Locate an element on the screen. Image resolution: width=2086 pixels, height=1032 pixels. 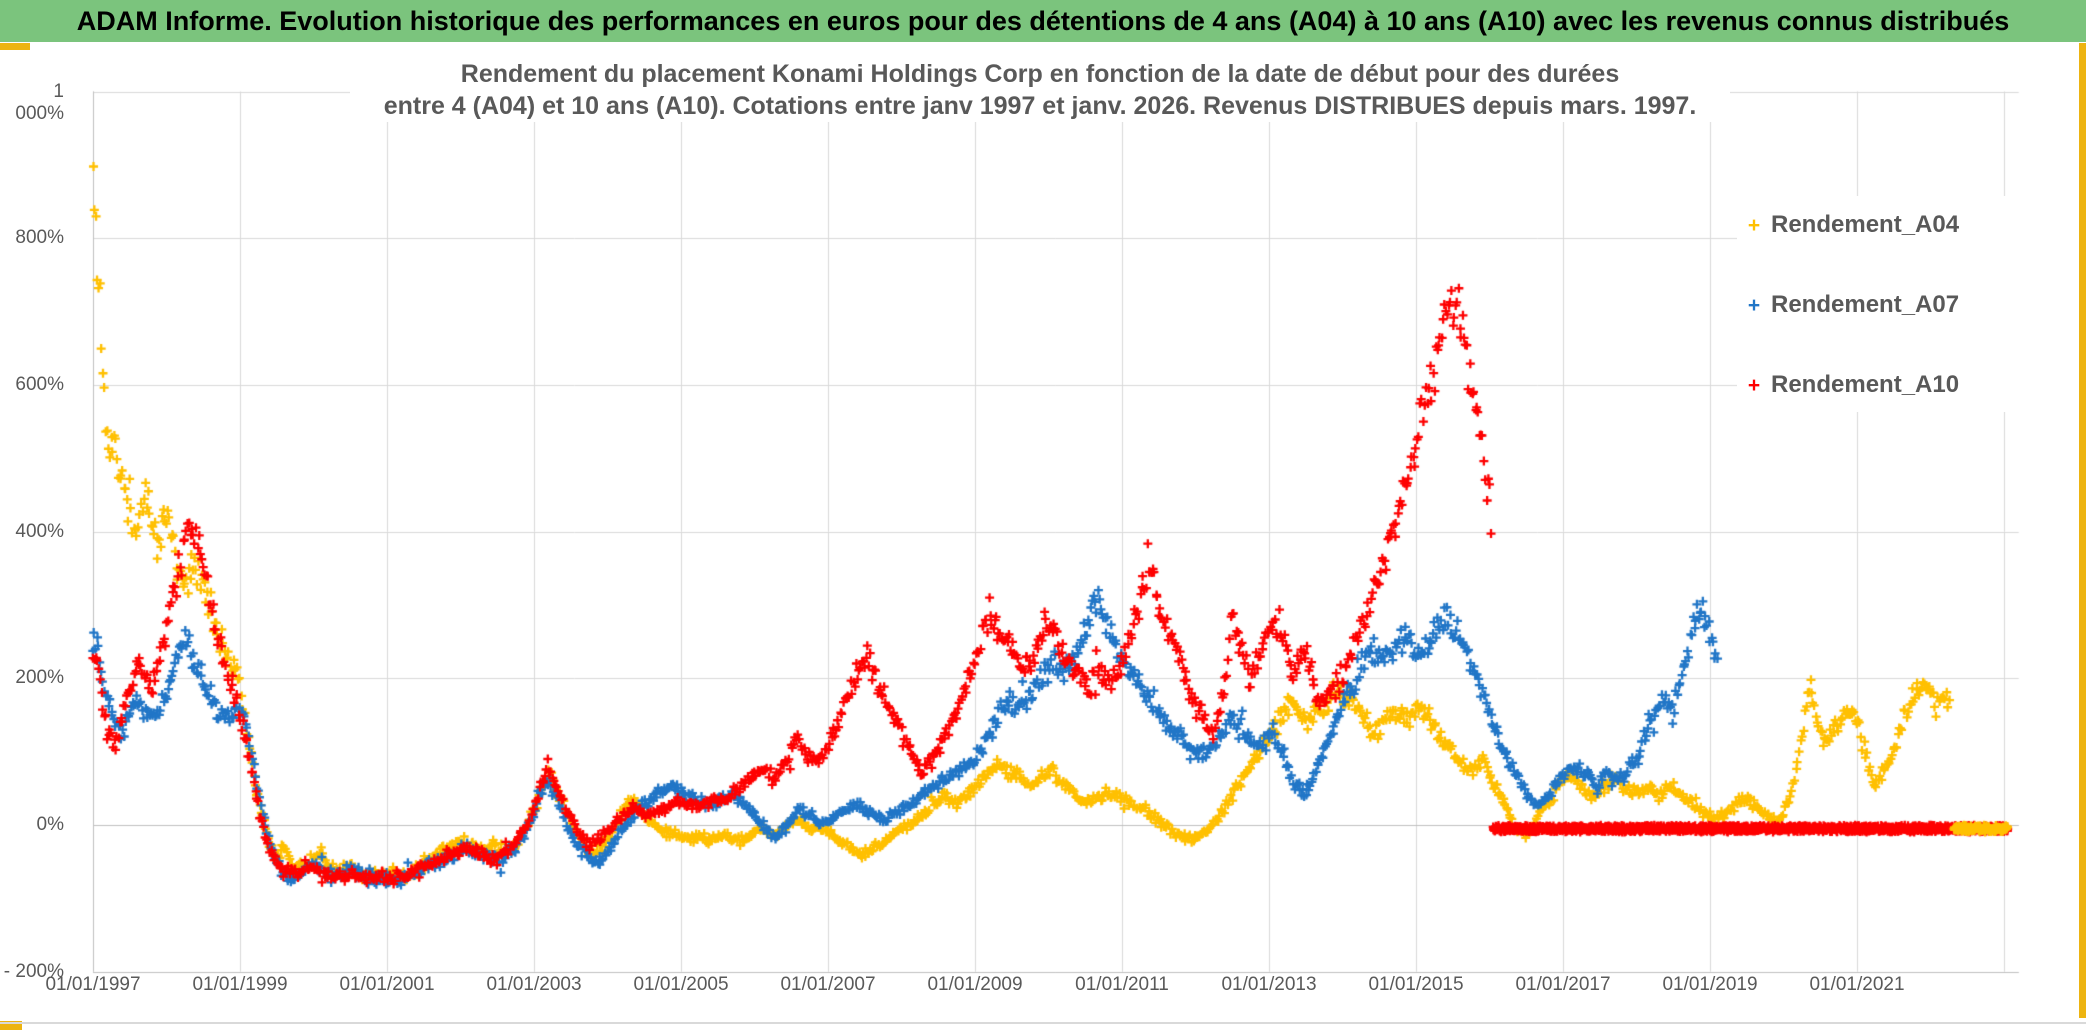
window-edge-line is located at coordinates (1043, 1023).